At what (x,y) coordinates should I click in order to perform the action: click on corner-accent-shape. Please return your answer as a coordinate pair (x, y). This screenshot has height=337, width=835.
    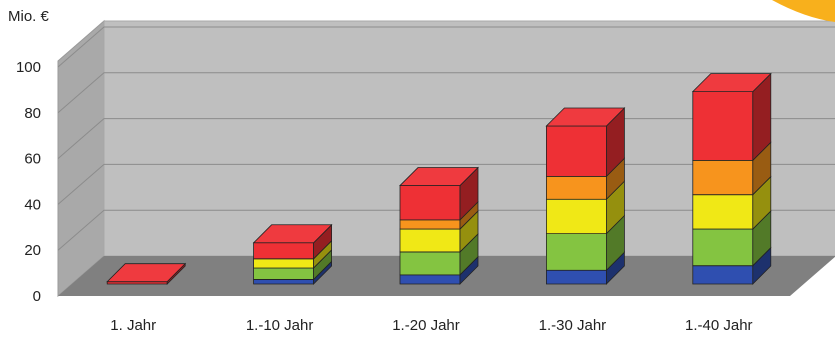
    Looking at the image, I should click on (803, 11).